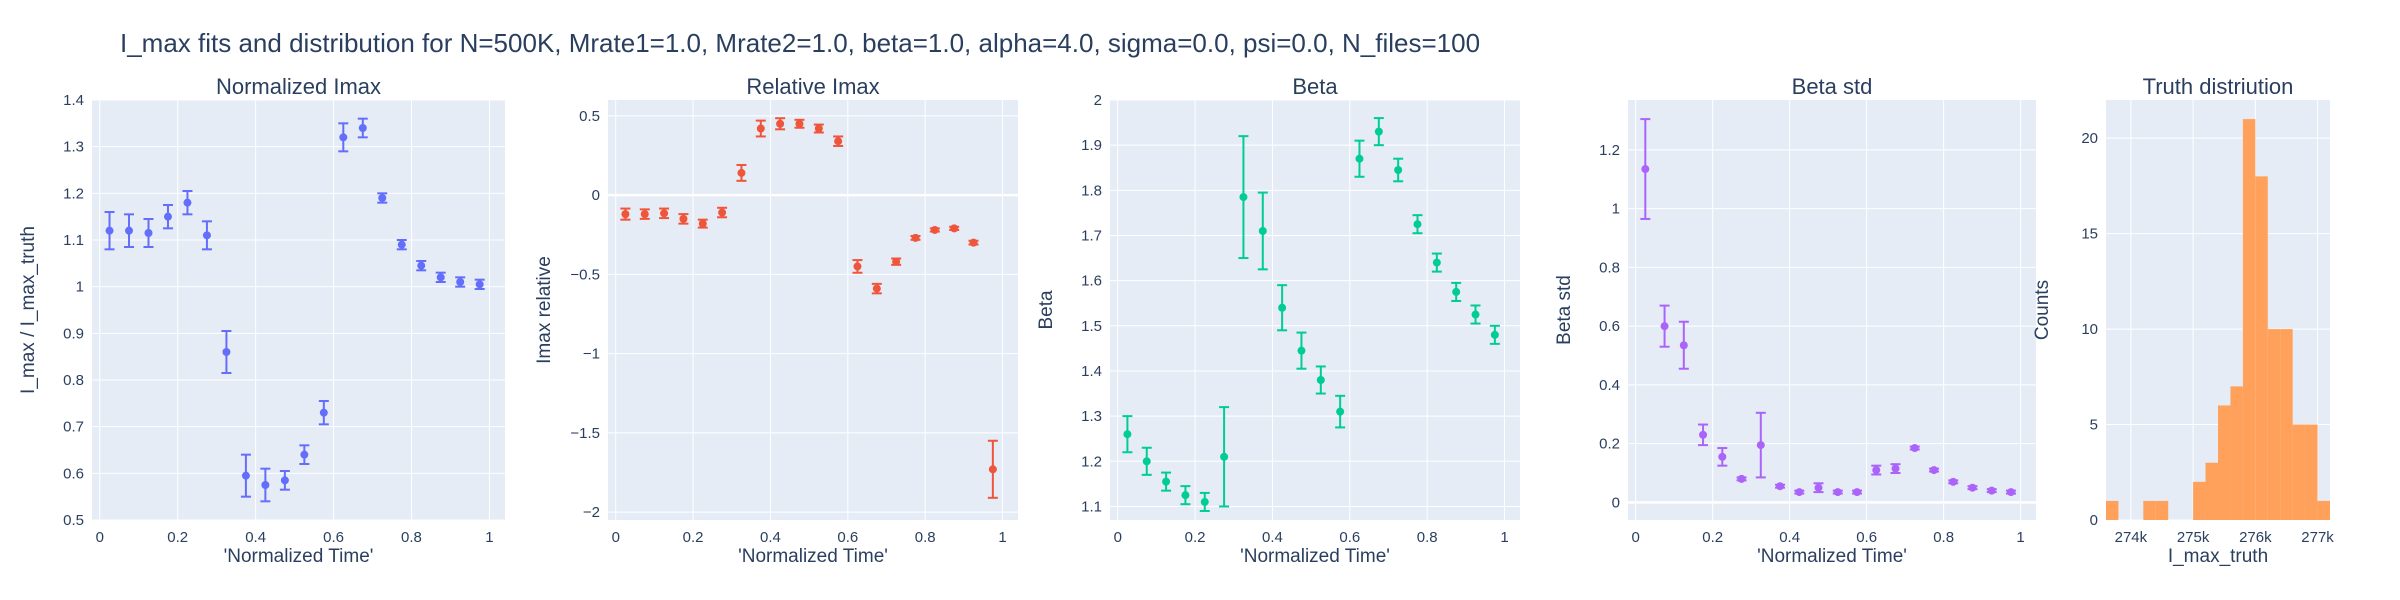 The image size is (2400, 600). Describe the element at coordinates (73, 427) in the screenshot. I see `y-tick-label: 0.7` at that location.